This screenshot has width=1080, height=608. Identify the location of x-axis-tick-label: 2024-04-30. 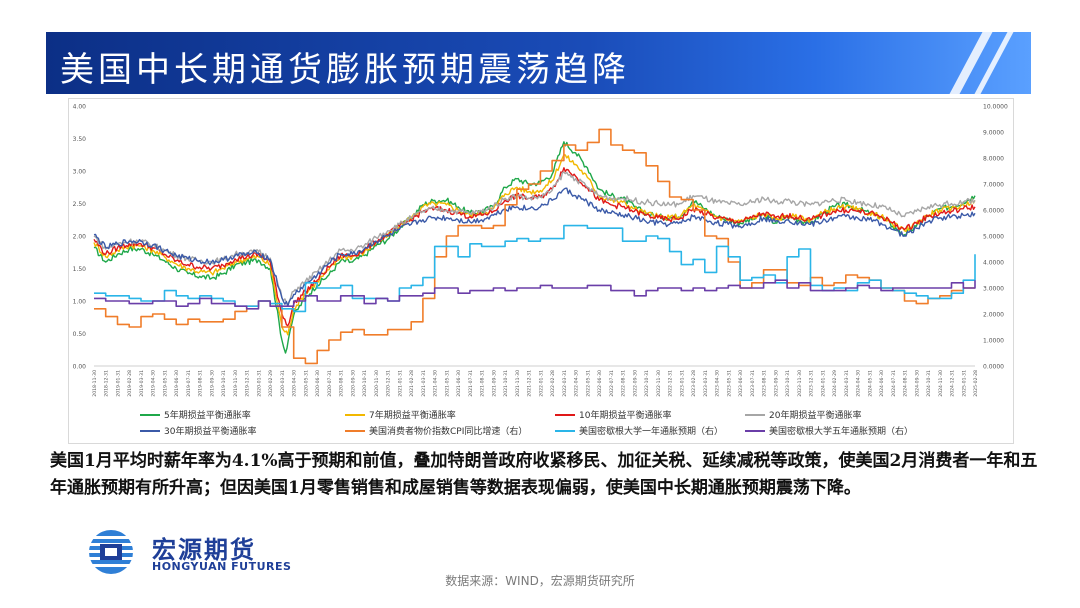
(859, 383).